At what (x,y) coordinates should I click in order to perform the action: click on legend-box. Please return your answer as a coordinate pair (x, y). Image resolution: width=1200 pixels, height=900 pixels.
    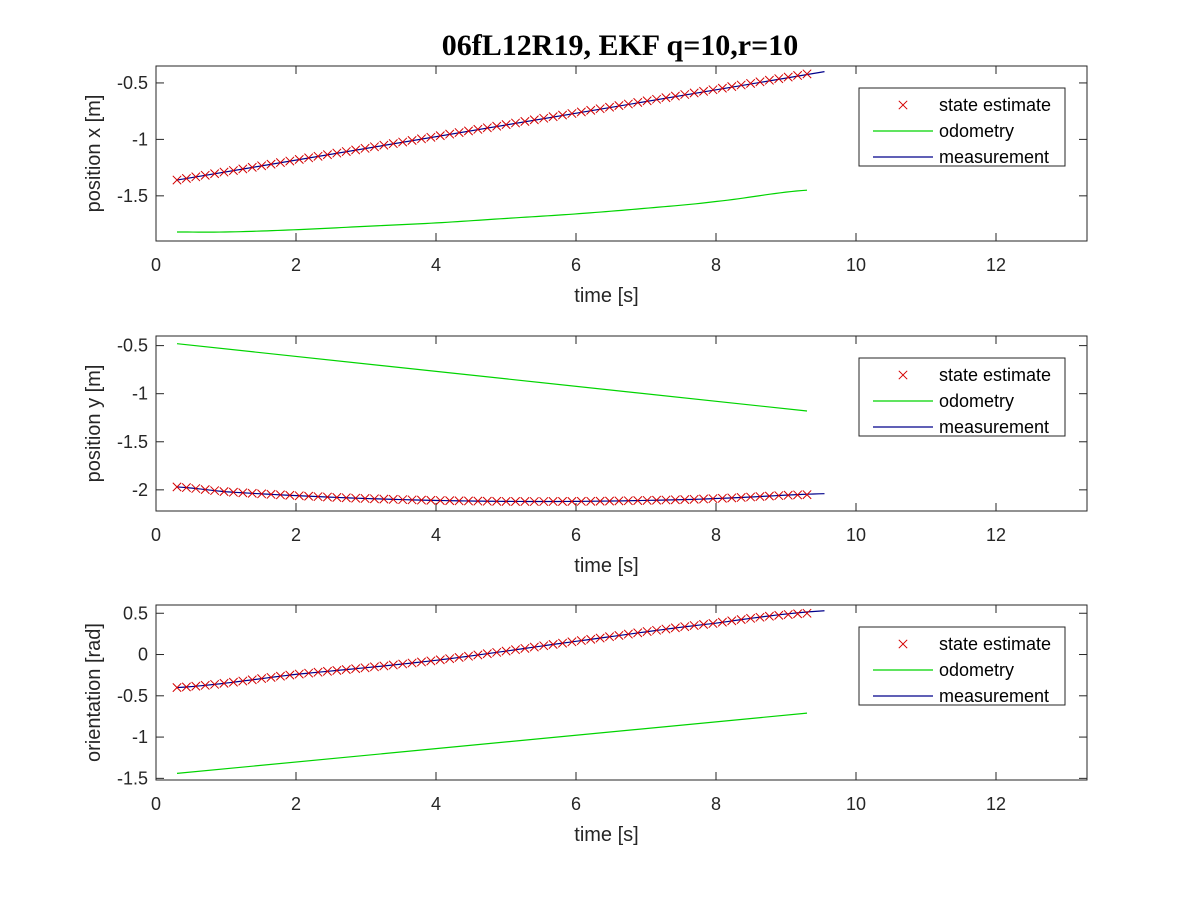
    Looking at the image, I should click on (962, 666).